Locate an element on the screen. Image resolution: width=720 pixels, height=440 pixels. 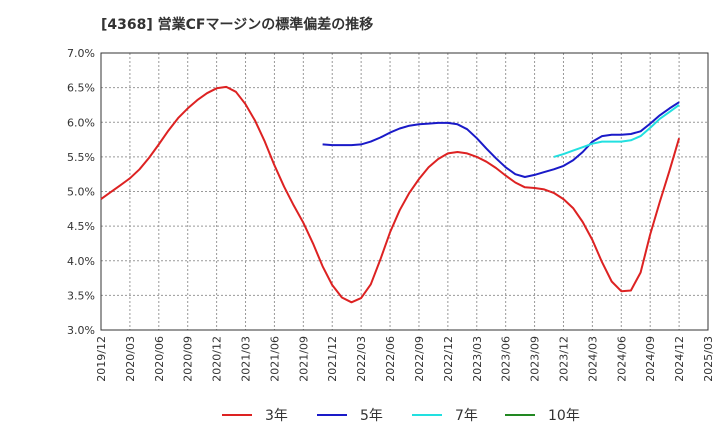
x-tick-label: 2023/06 is located at coordinates (506, 359).